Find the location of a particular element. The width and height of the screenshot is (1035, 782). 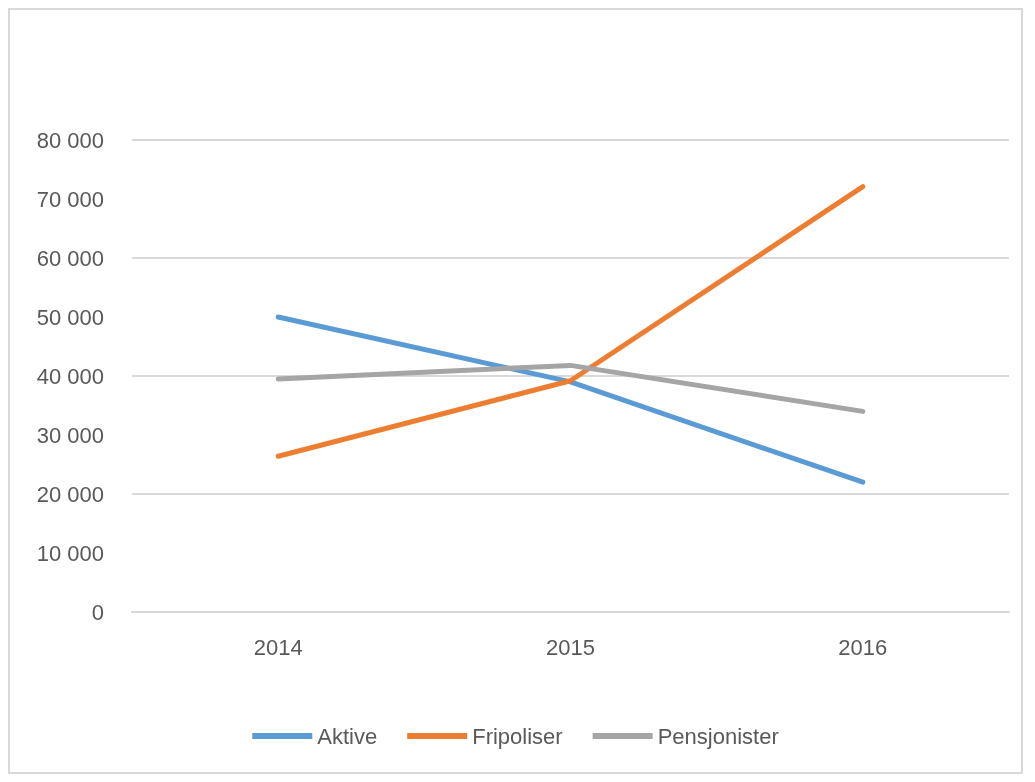

x-tick-label: 2014 is located at coordinates (278, 647).